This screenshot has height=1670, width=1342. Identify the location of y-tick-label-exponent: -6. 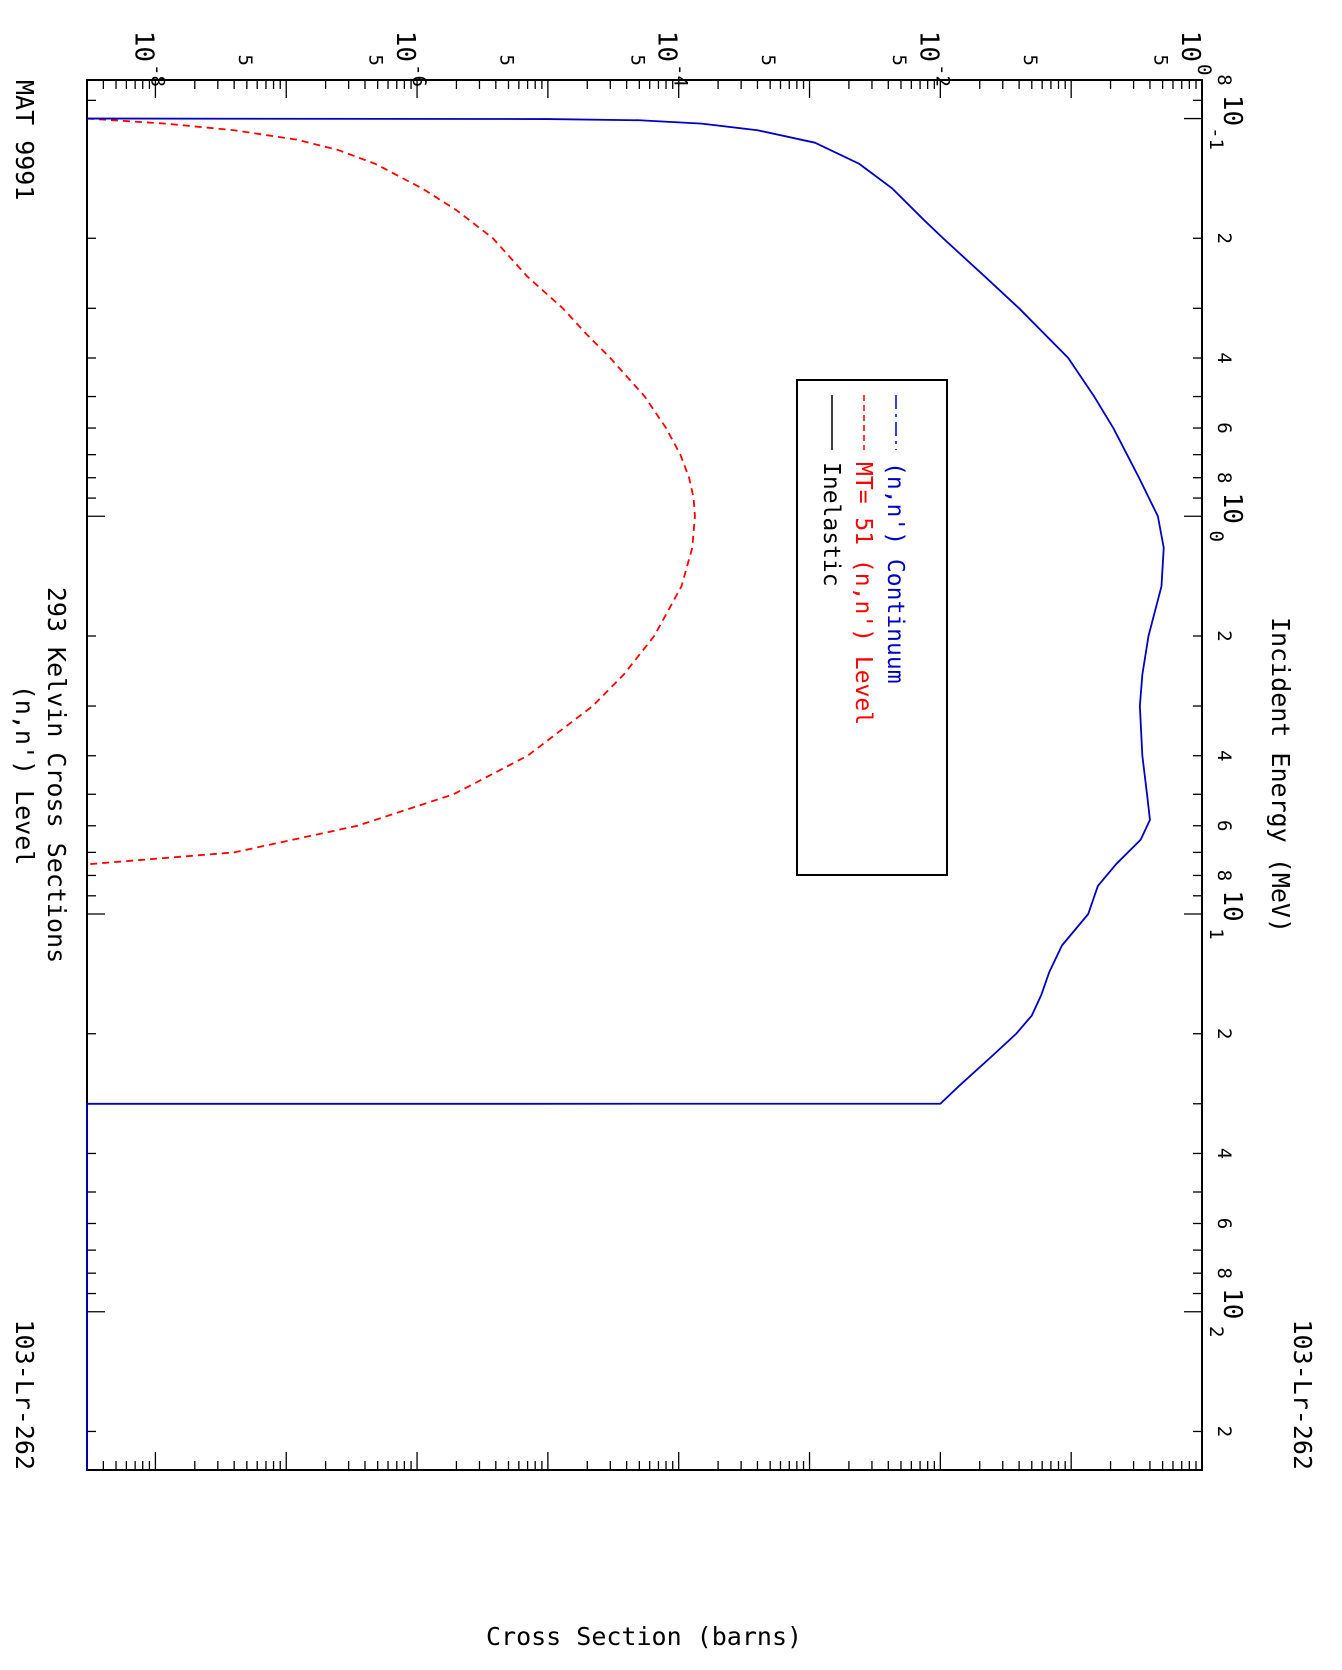
(419, 75).